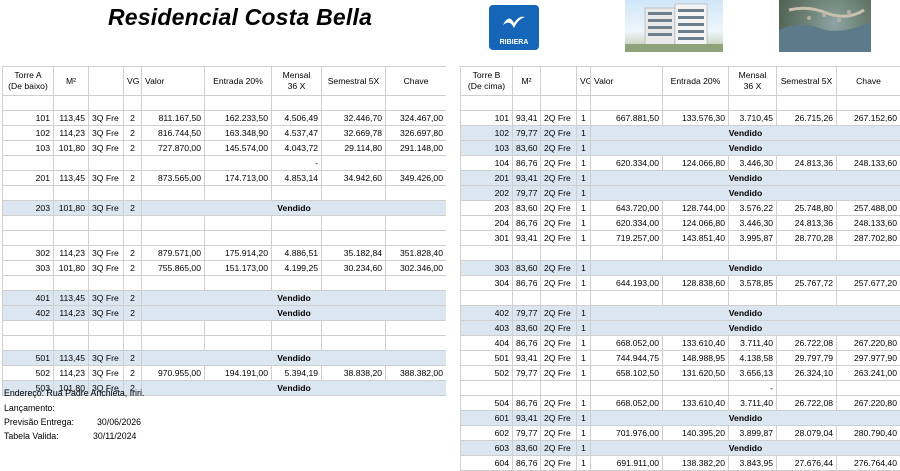 The height and width of the screenshot is (471, 900). I want to click on price-cell: 727.870,00, so click(173, 148).